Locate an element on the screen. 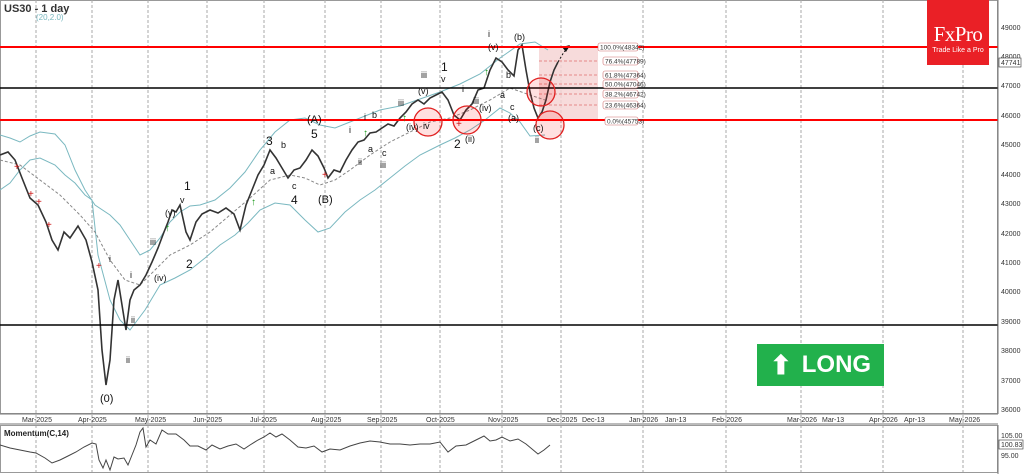 This screenshot has height=474, width=1024. svg-text: Aug-2025 is located at coordinates (326, 420).